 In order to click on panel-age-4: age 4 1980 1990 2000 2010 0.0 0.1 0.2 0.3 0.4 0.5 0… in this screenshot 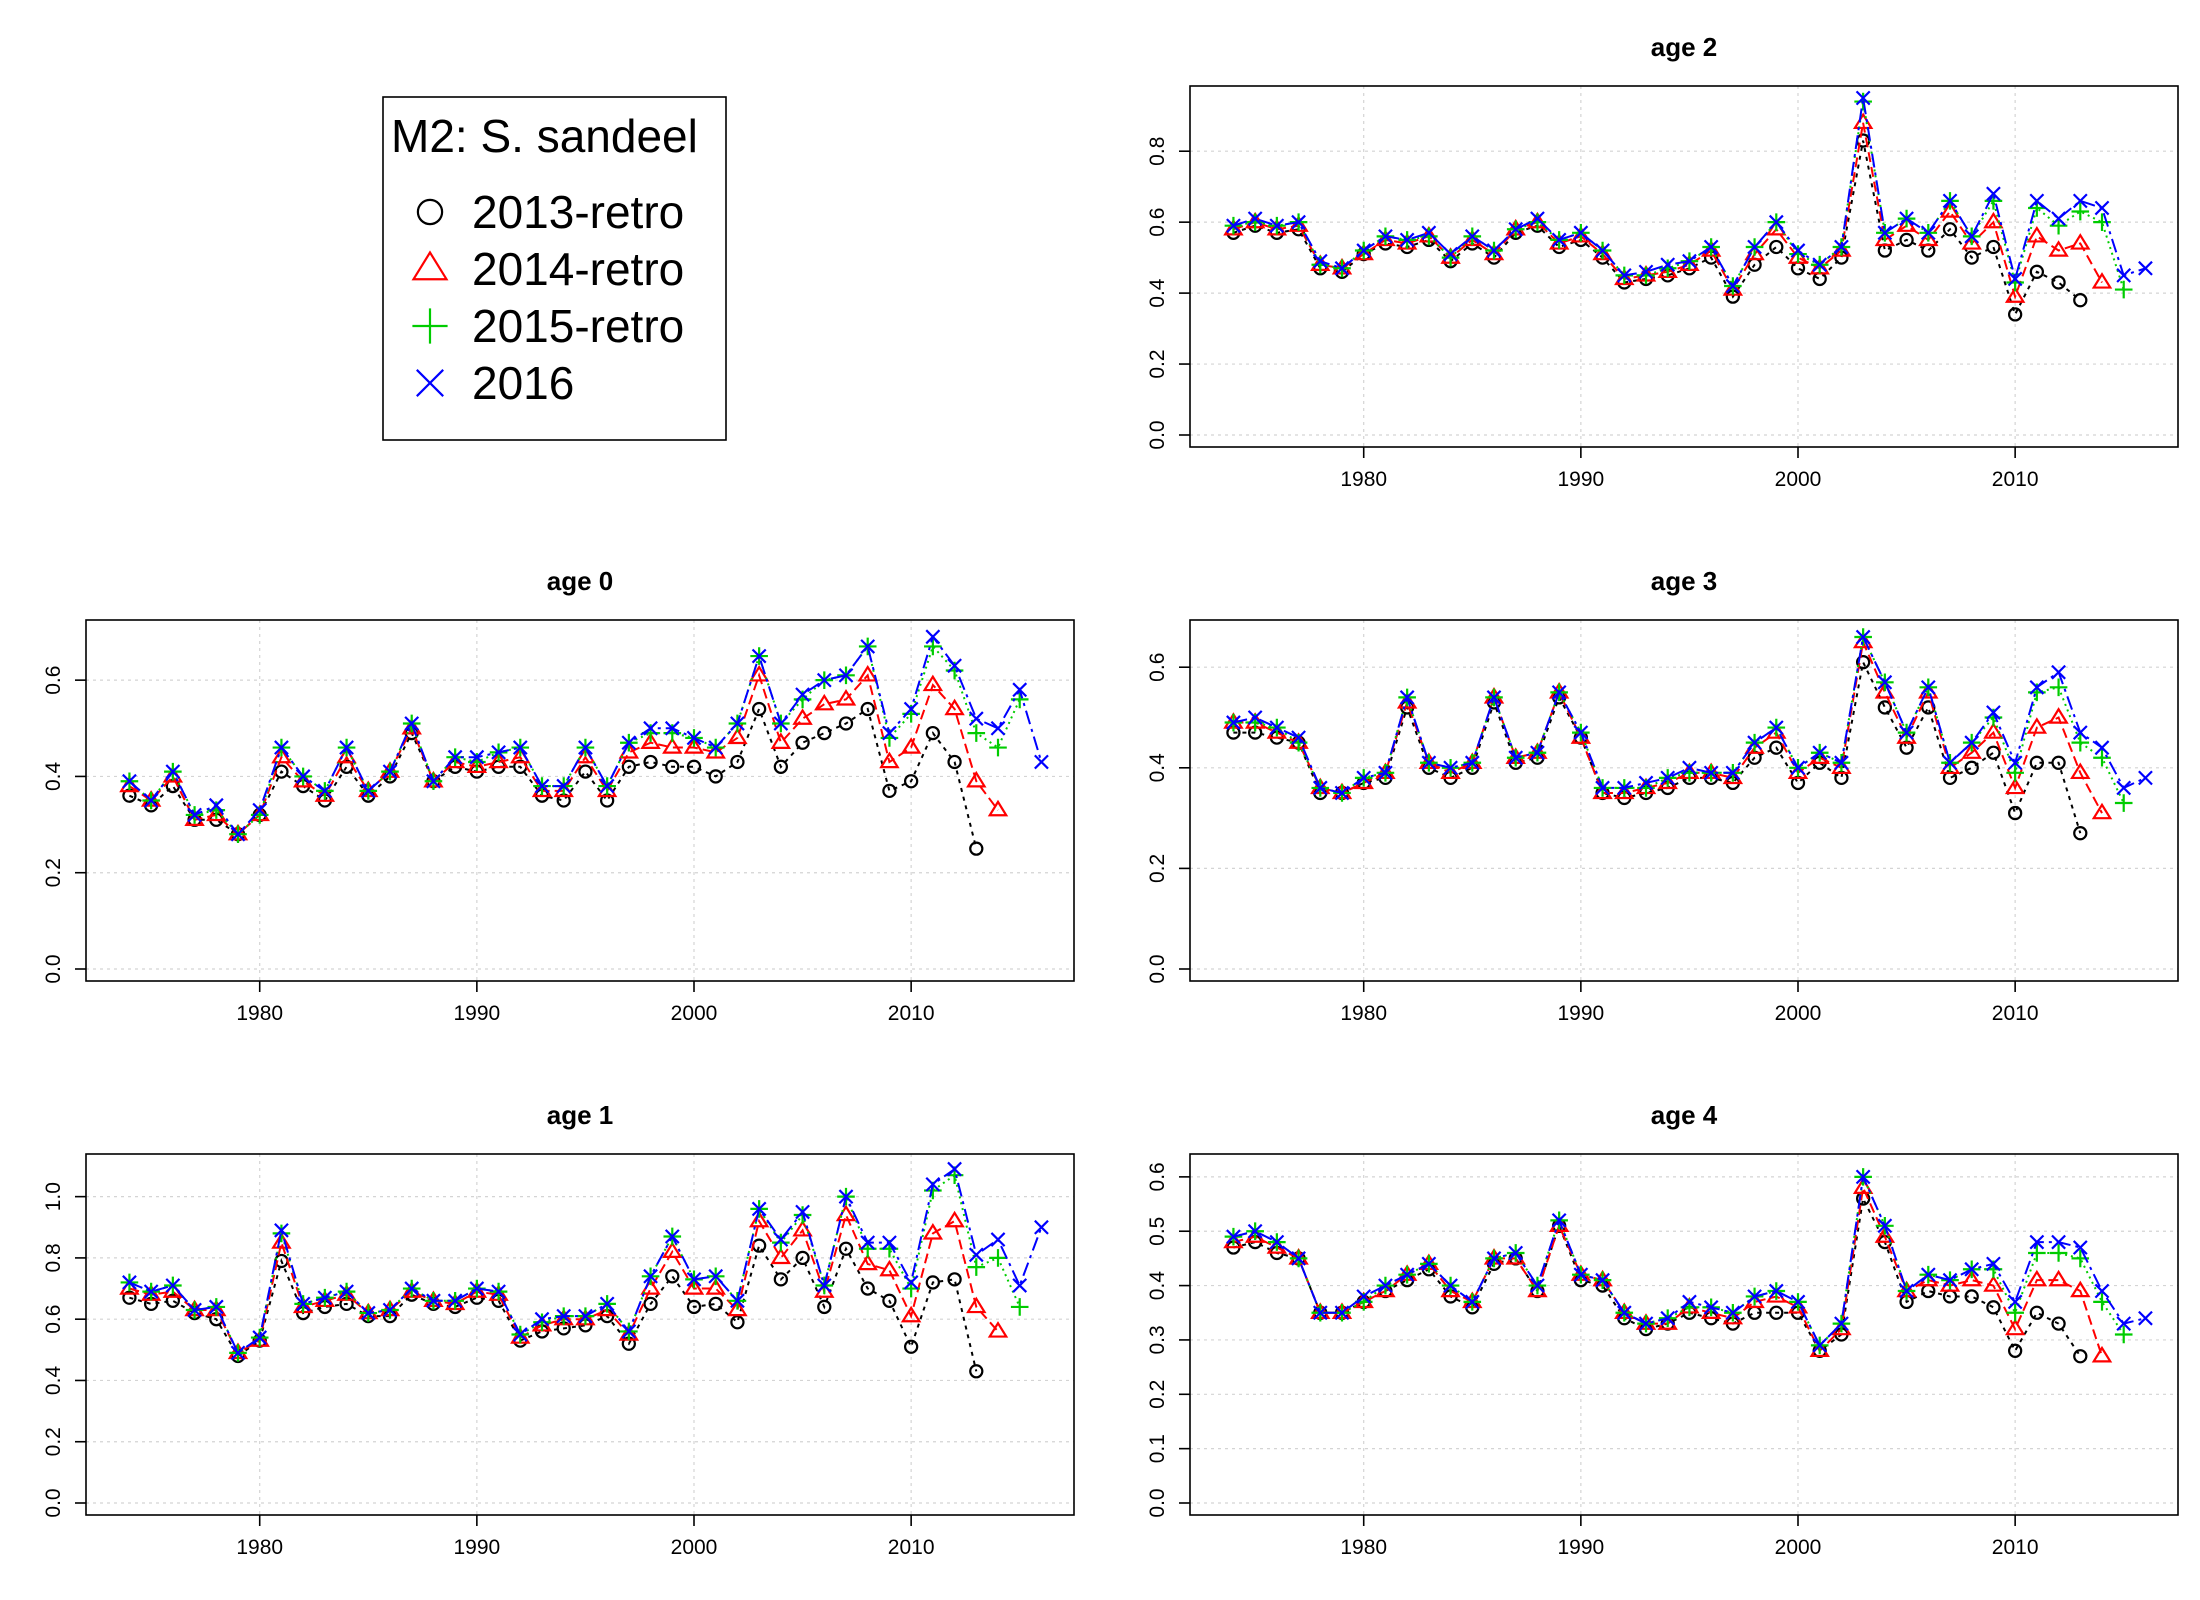, I will do `click(1662, 1329)`.